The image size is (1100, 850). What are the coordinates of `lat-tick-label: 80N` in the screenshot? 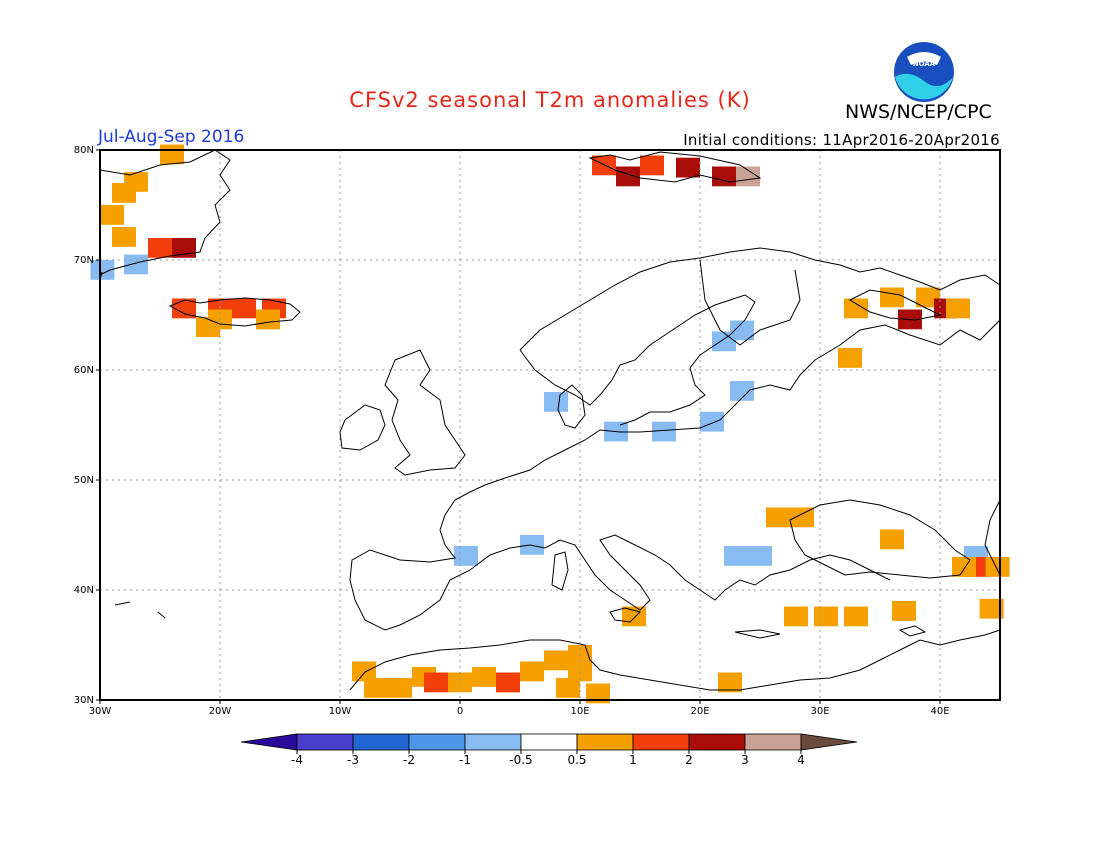 It's located at (84, 150).